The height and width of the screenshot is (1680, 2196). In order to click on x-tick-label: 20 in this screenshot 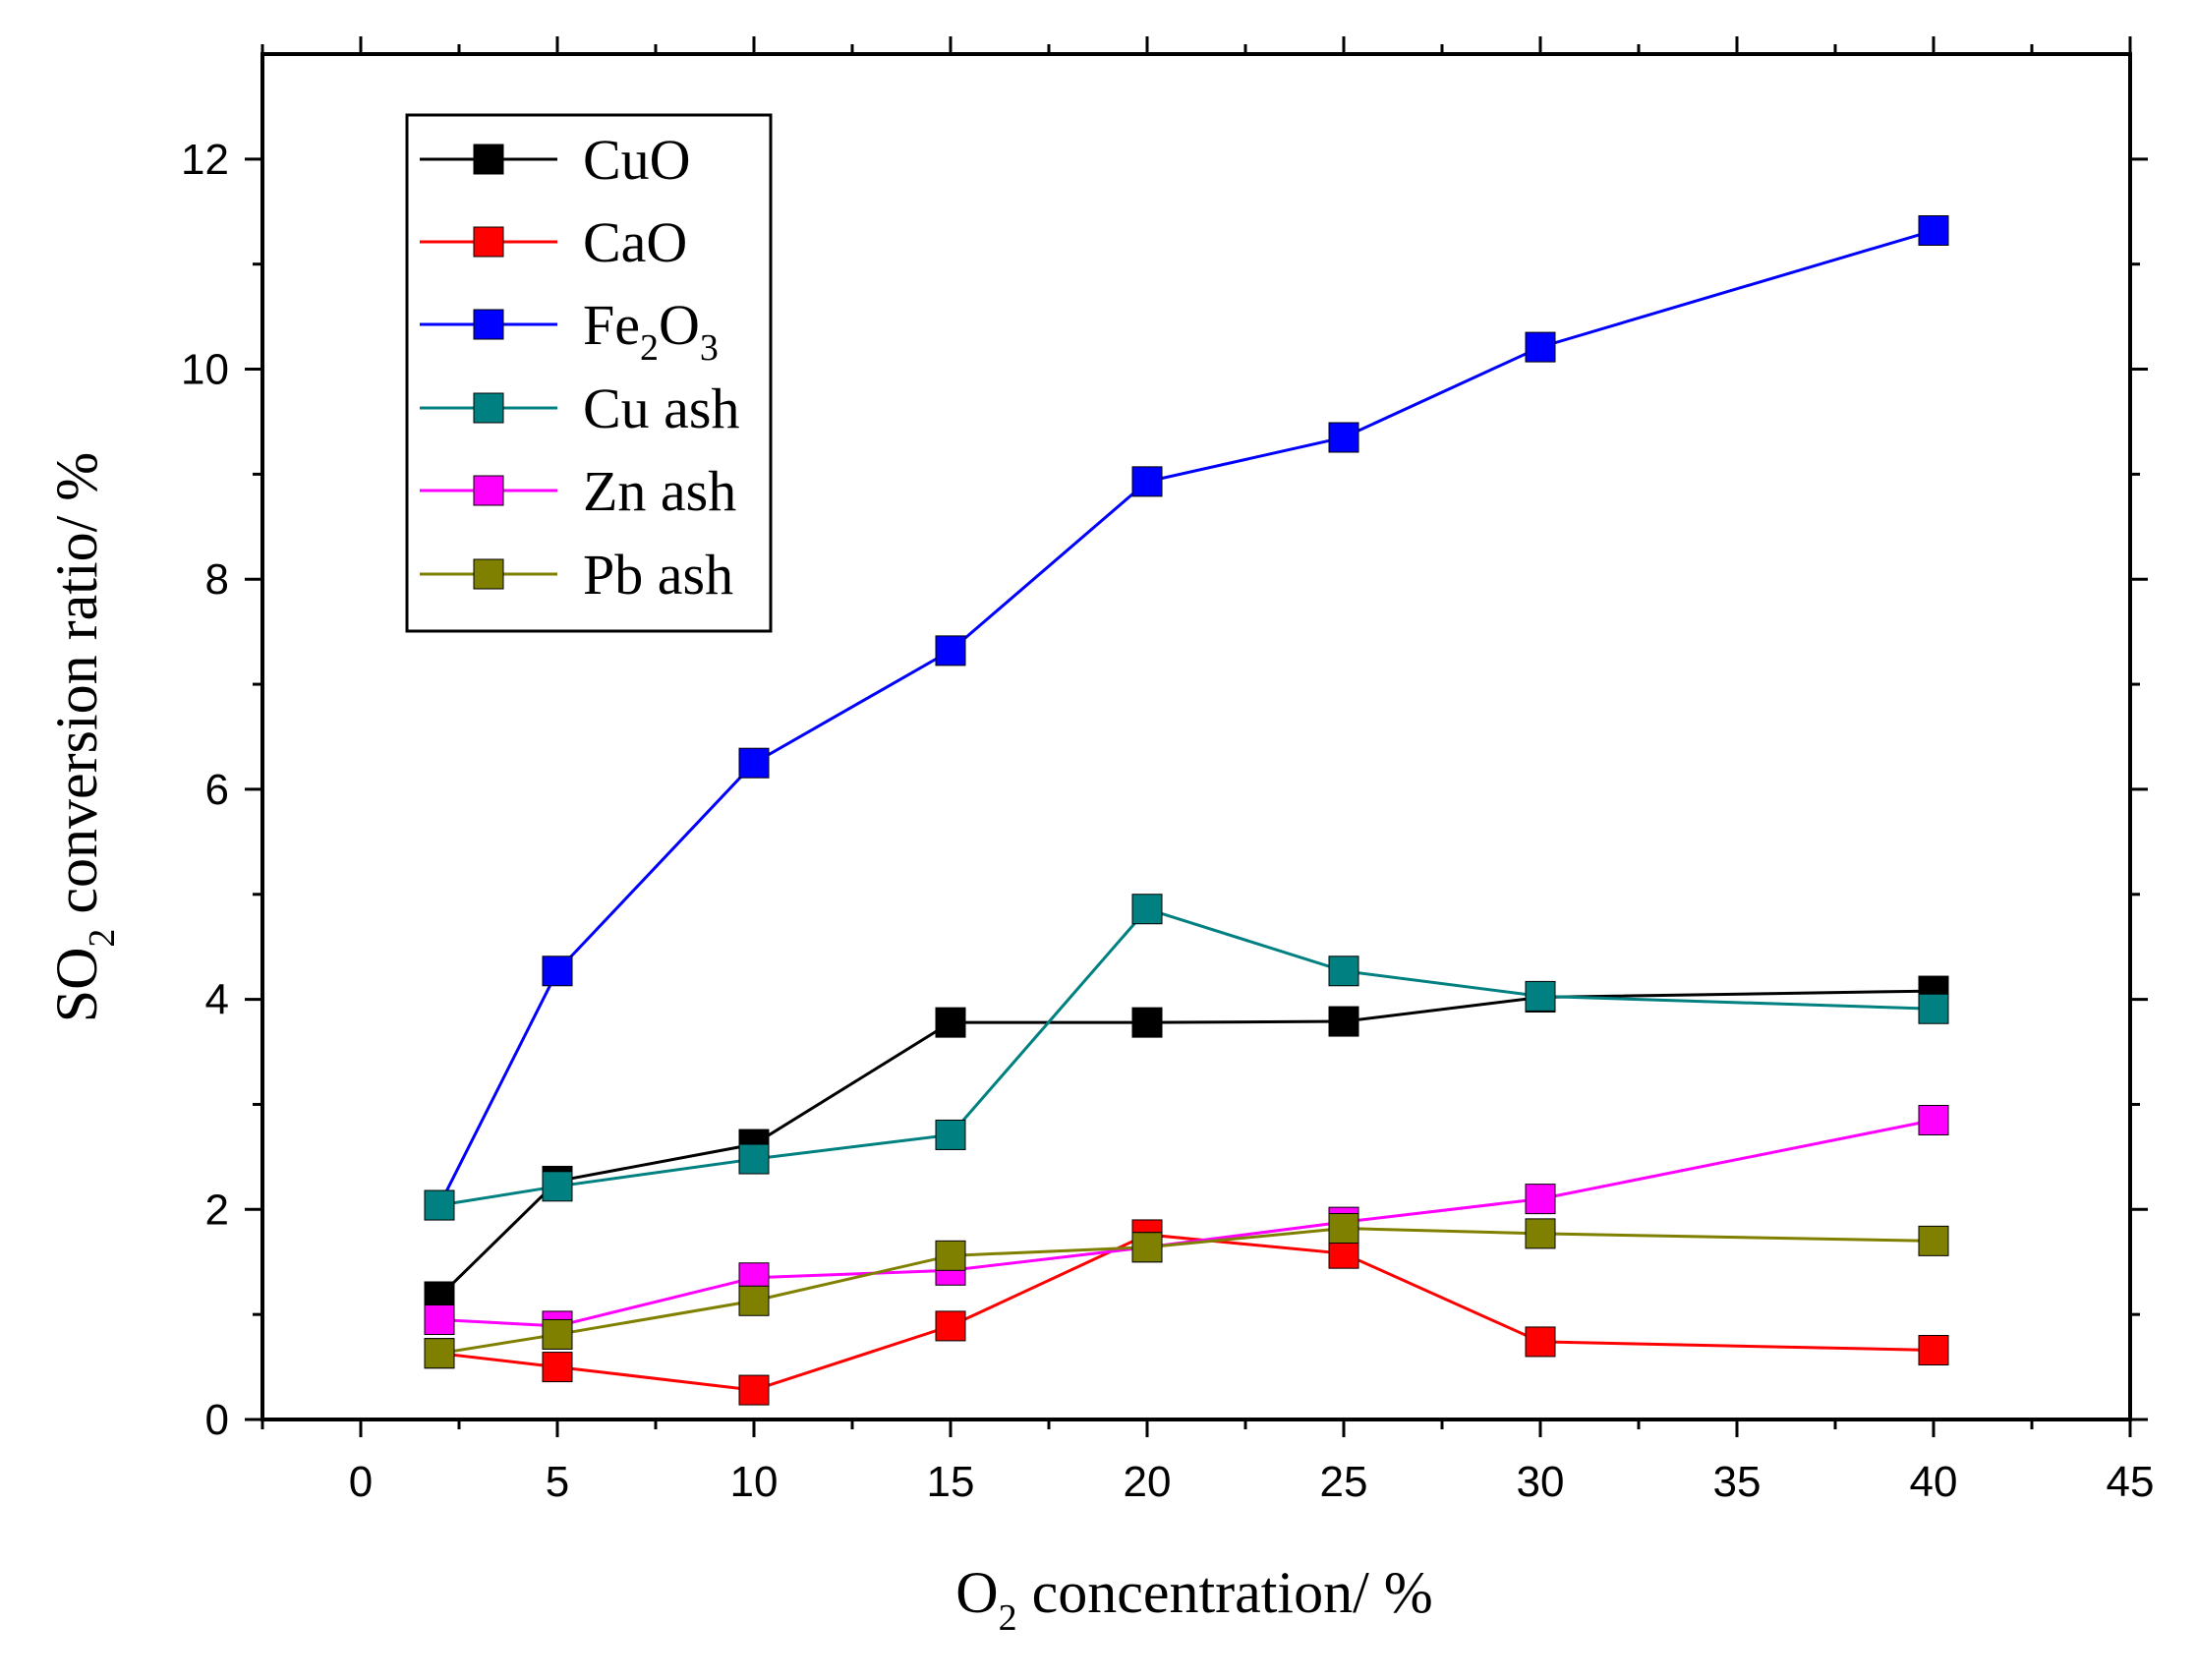, I will do `click(1148, 1482)`.